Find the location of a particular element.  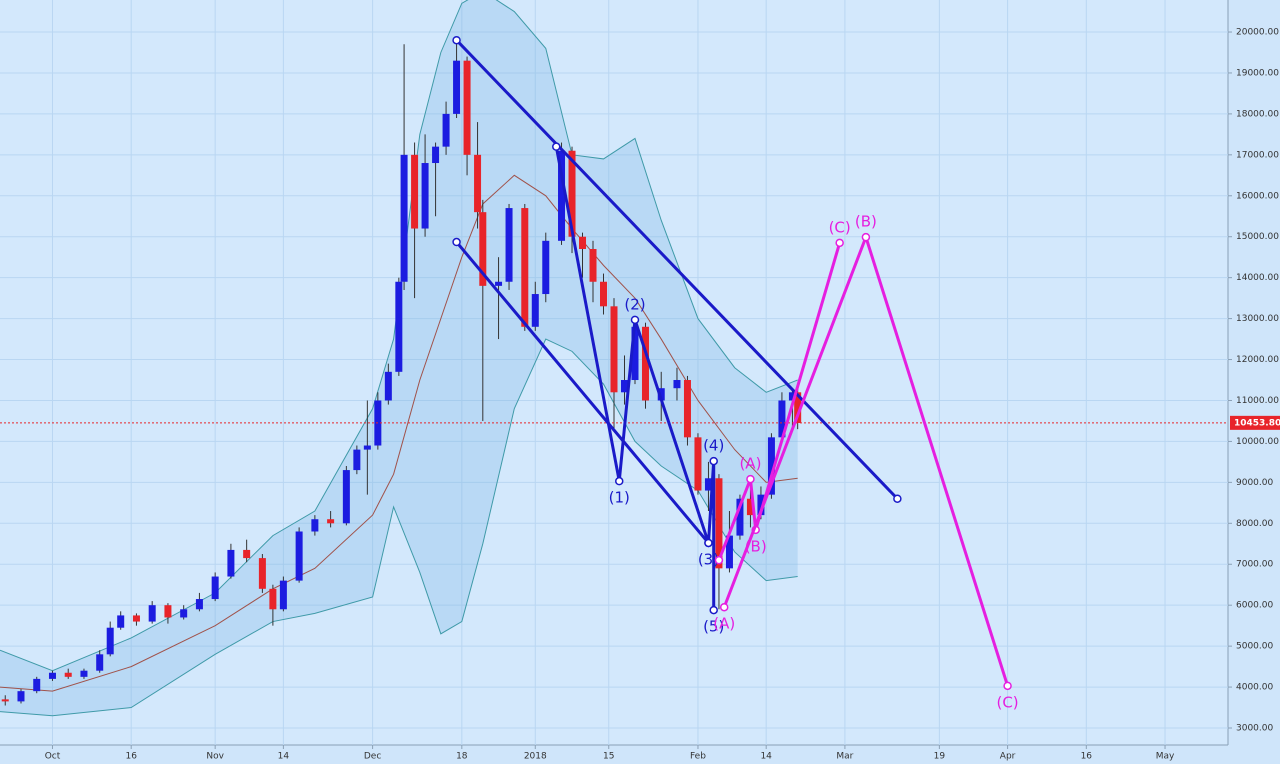

y-tick-label: 7000.00 is located at coordinates (1254, 565).